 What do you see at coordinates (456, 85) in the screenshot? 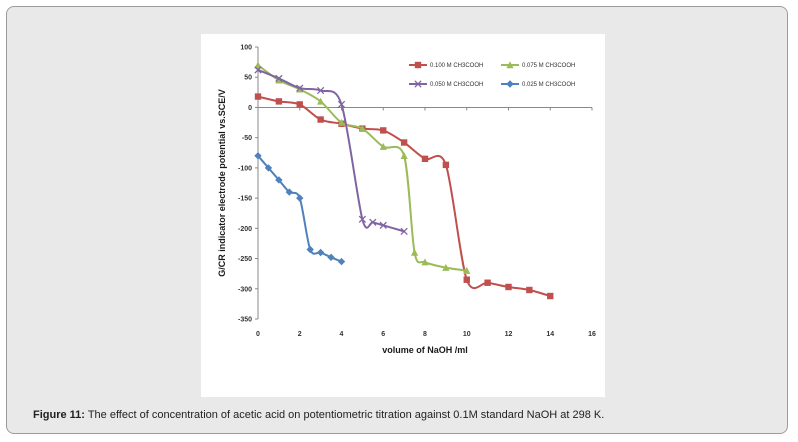
I see `legend-label: 0.050 M CH3COOH` at bounding box center [456, 85].